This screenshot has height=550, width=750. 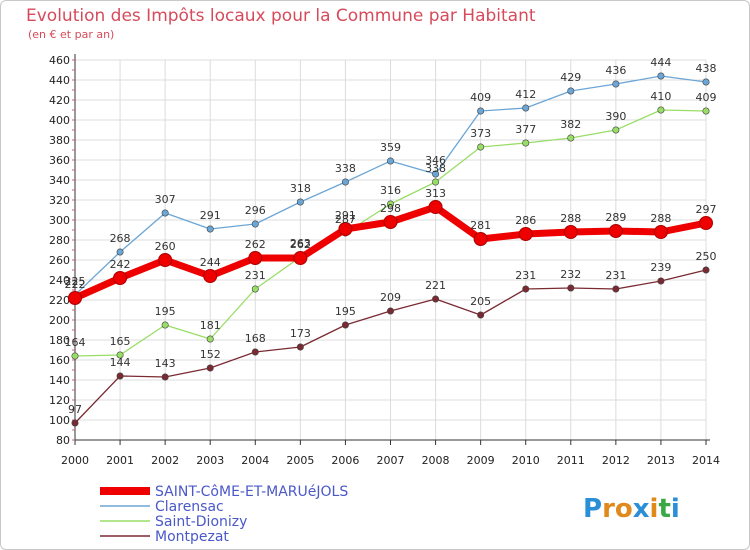 What do you see at coordinates (59, 400) in the screenshot?
I see `y-tick-label: 120` at bounding box center [59, 400].